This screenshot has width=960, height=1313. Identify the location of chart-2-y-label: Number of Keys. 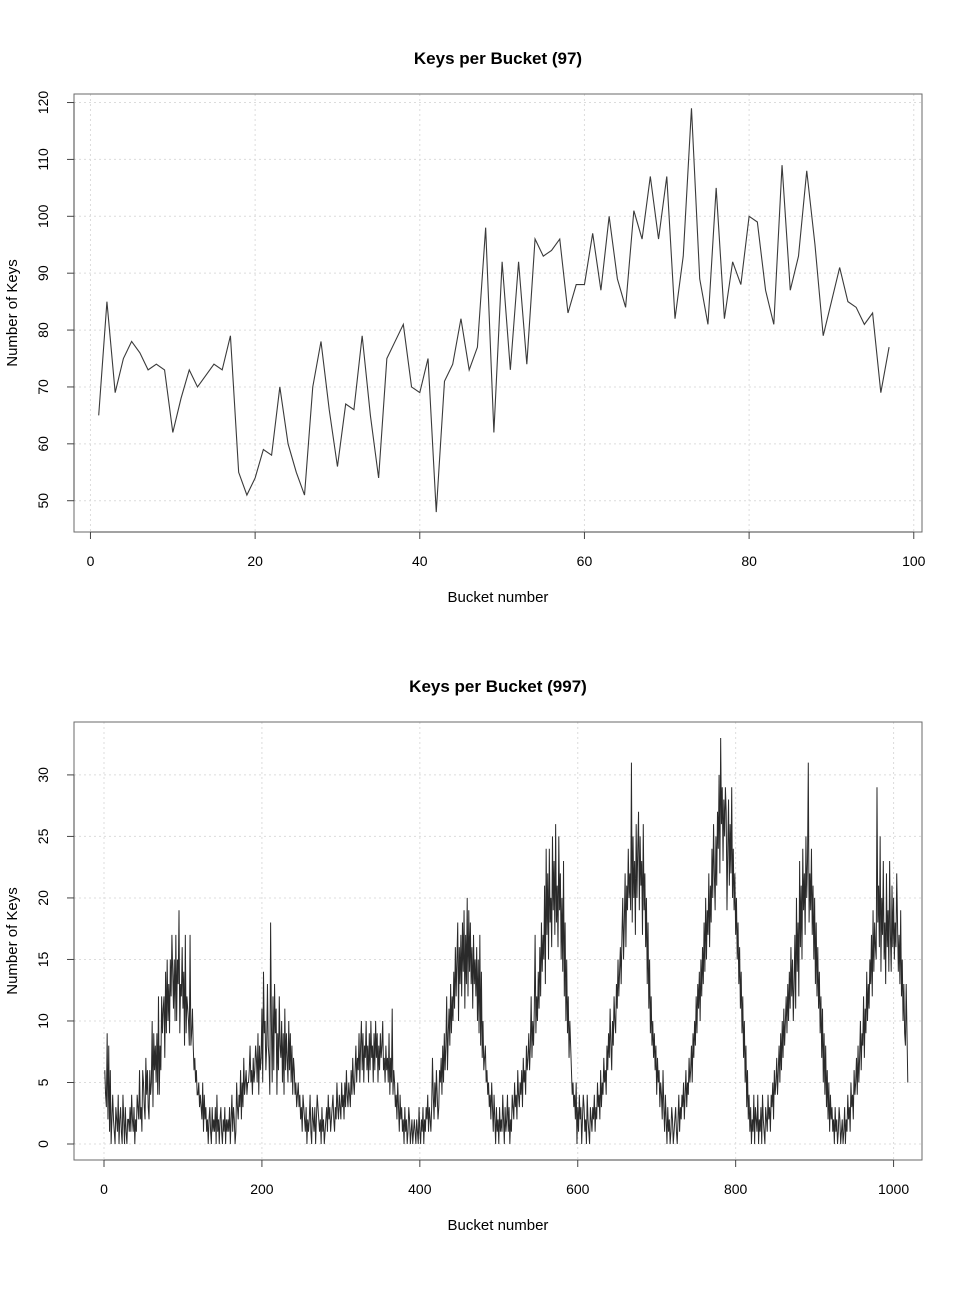
(12, 941).